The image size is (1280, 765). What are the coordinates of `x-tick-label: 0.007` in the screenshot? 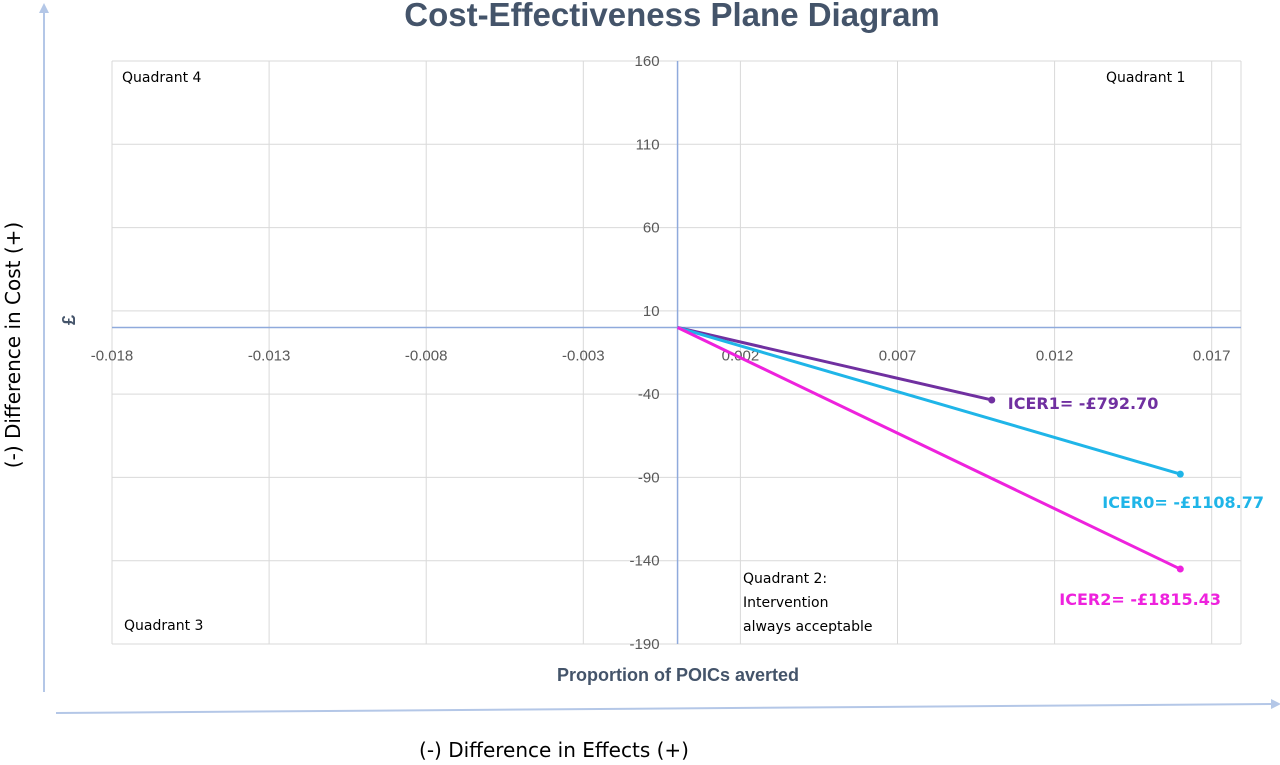 It's located at (898, 356).